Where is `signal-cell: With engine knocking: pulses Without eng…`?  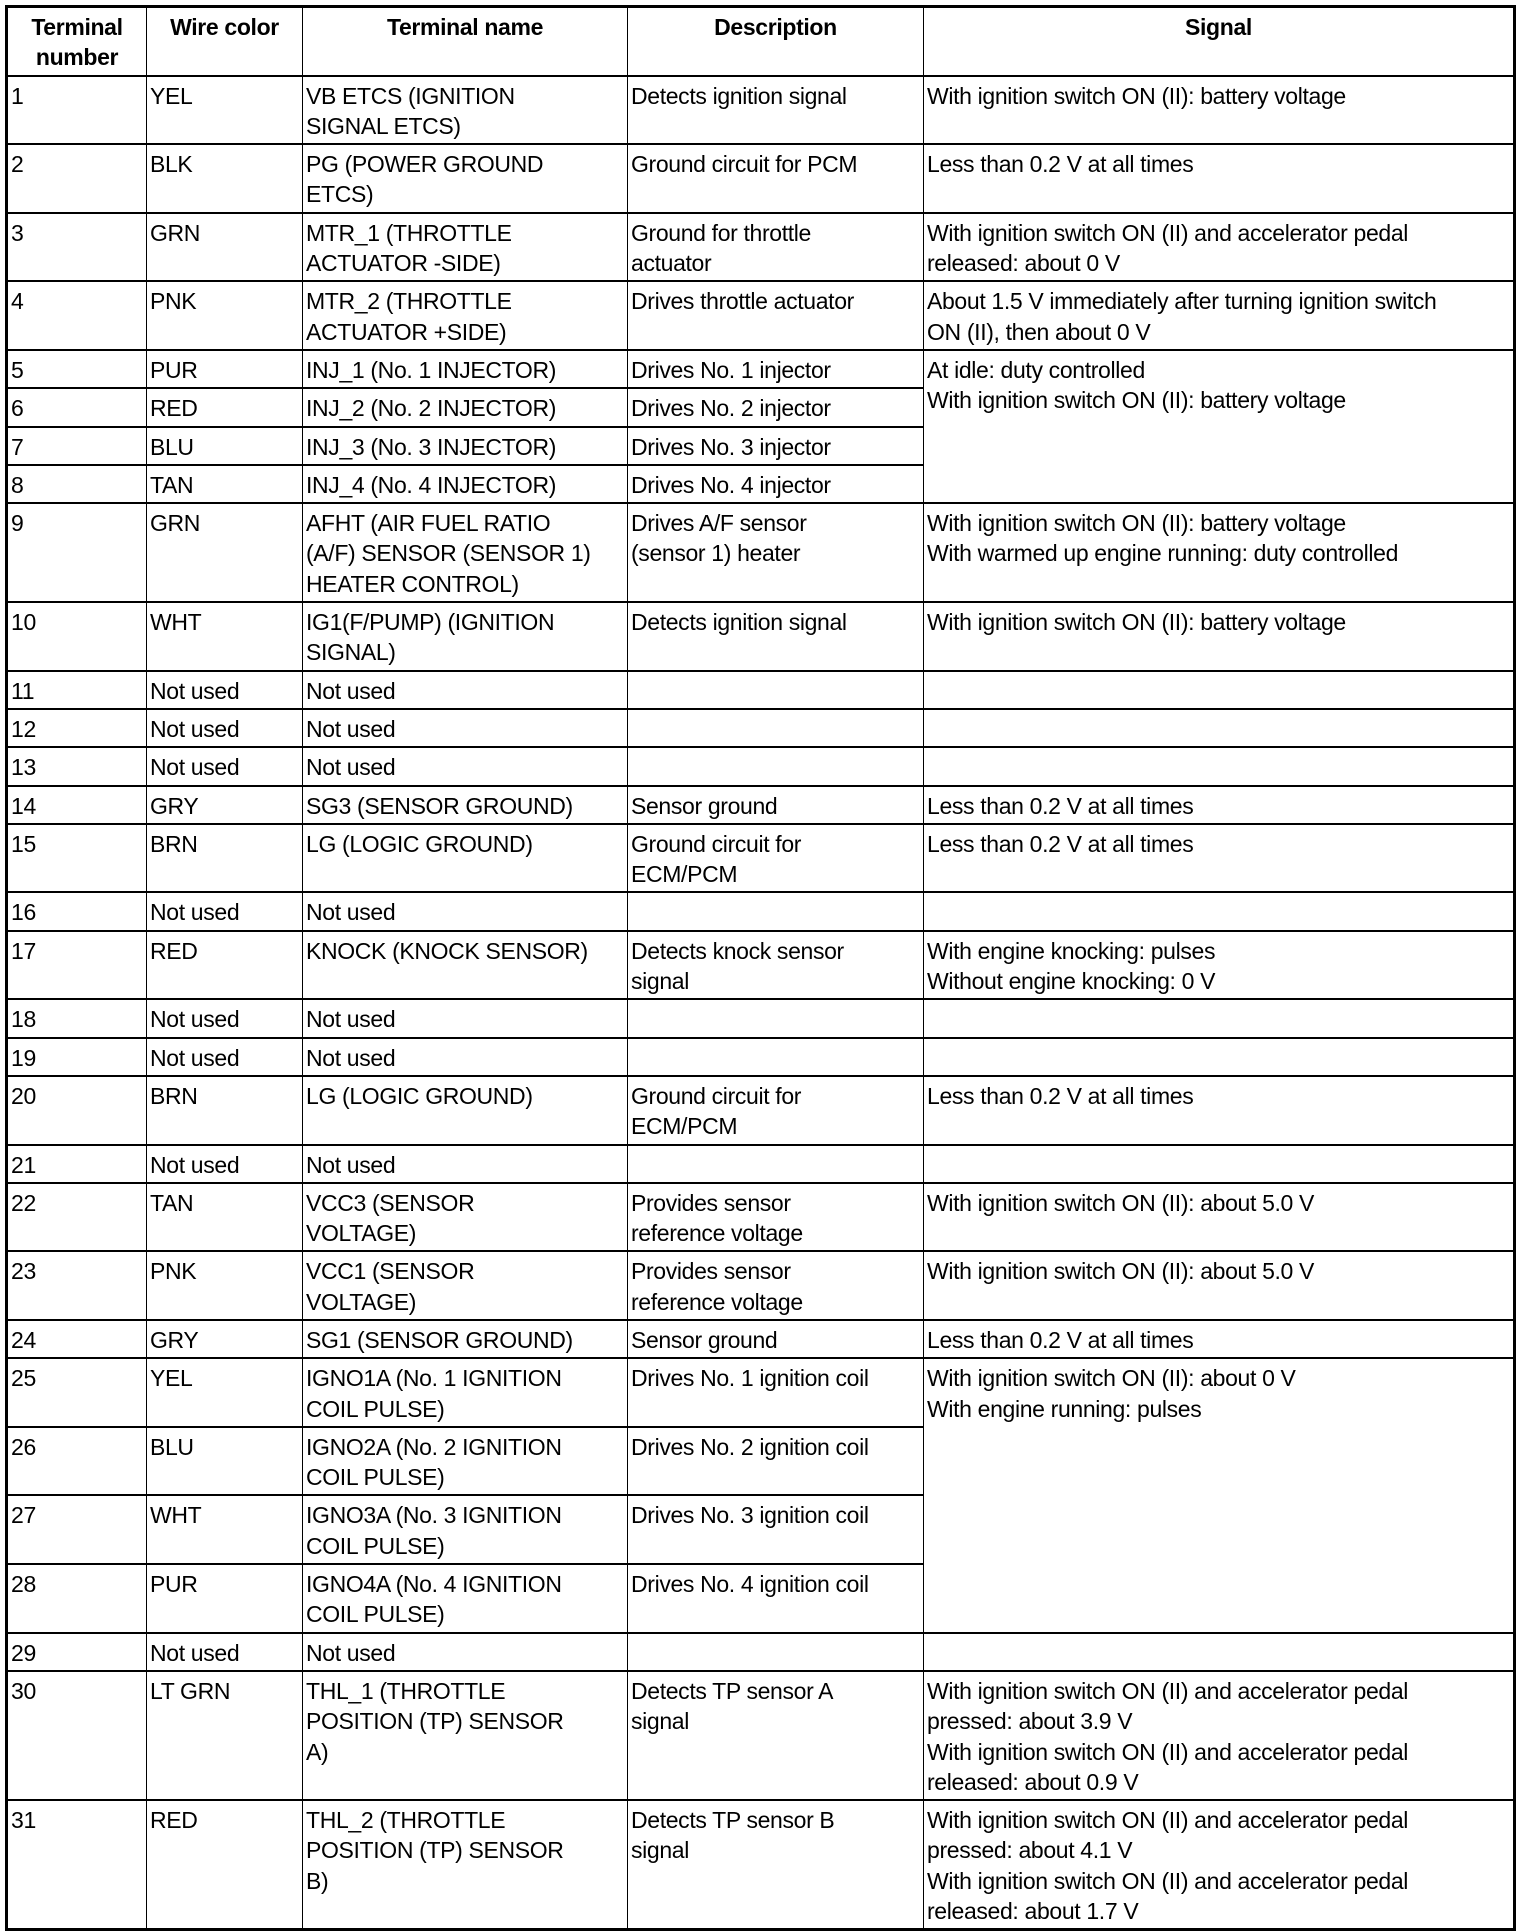
signal-cell: With engine knocking: pulses Without eng… is located at coordinates (1219, 964).